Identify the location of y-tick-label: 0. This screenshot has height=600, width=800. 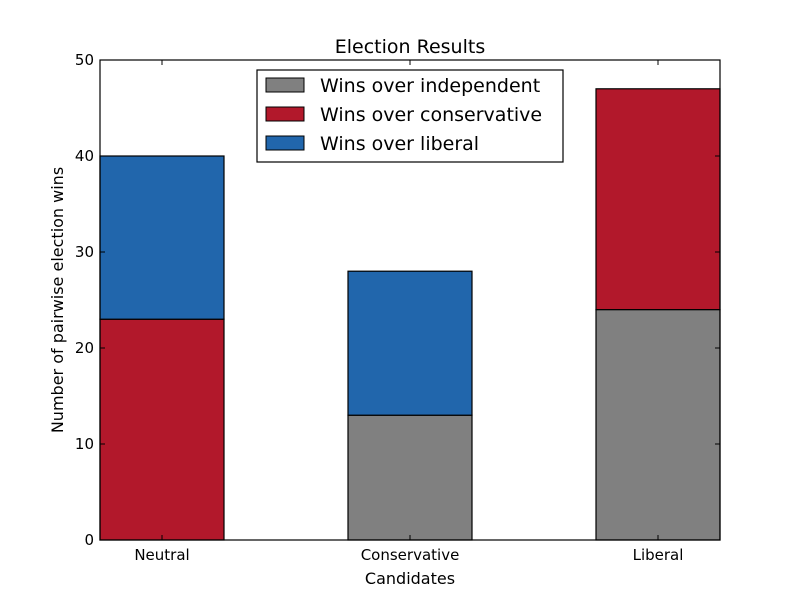
(89, 540).